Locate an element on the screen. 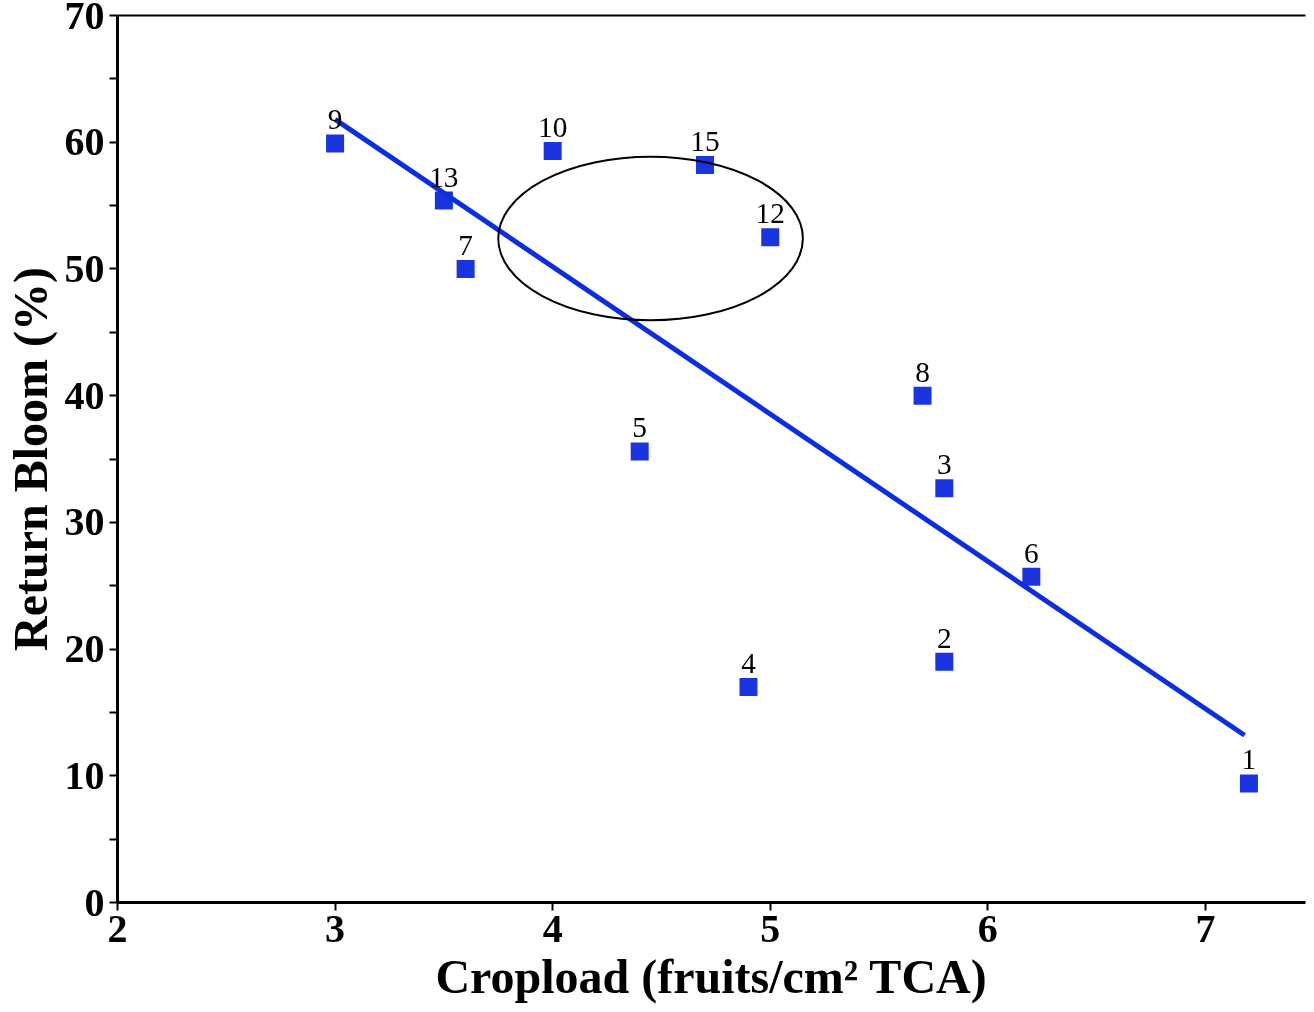 This screenshot has height=1012, width=1314. annotation: 7 is located at coordinates (465, 244).